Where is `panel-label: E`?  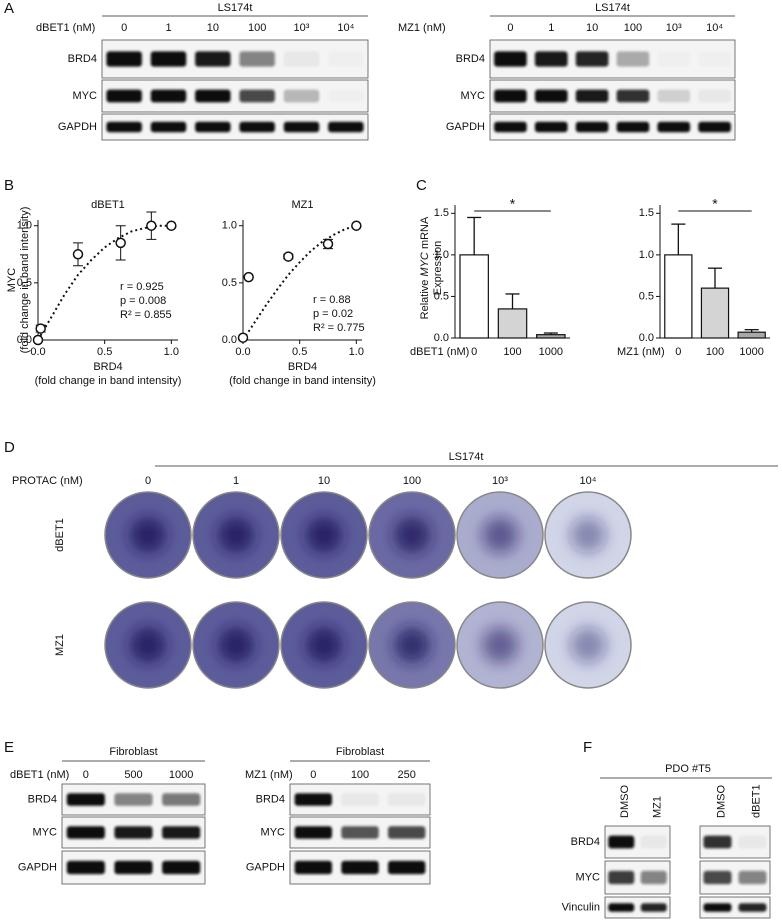 panel-label: E is located at coordinates (9, 747).